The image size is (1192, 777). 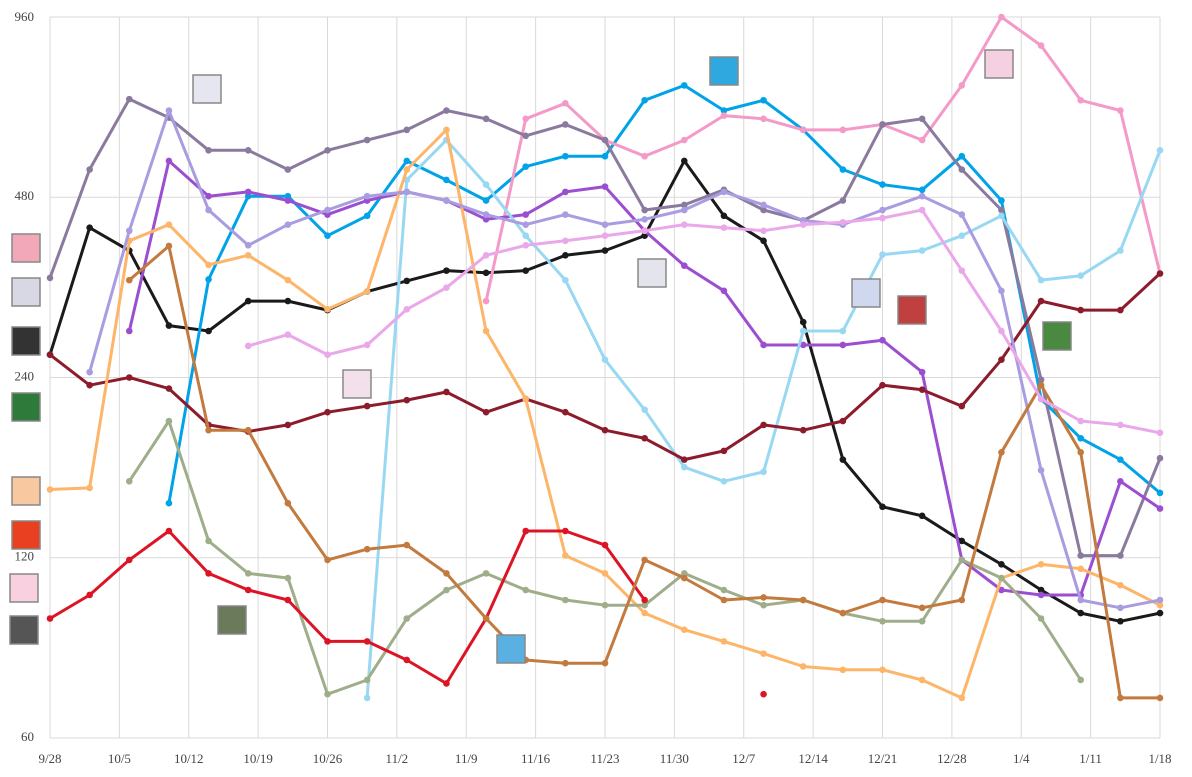 I want to click on x-tick-label: 12/14, so click(x=813, y=758).